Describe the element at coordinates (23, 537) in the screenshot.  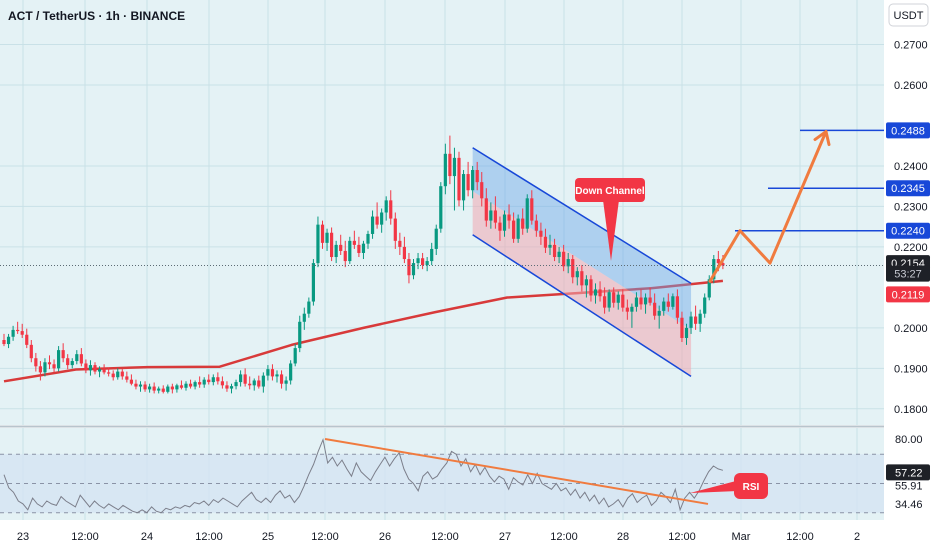
I see `time-tick-label: 23` at that location.